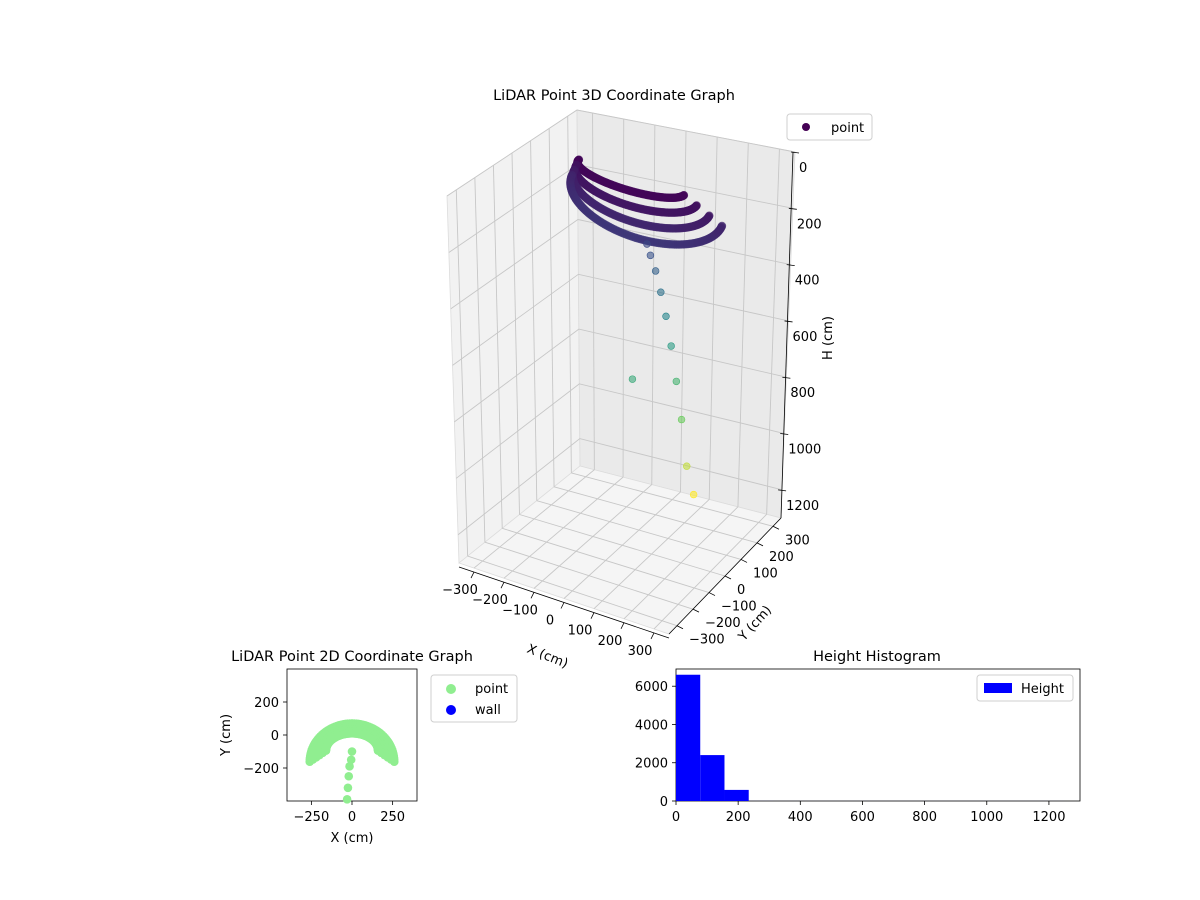 The height and width of the screenshot is (900, 1200). Describe the element at coordinates (741, 590) in the screenshot. I see `y-tick-label-3d: 0` at that location.